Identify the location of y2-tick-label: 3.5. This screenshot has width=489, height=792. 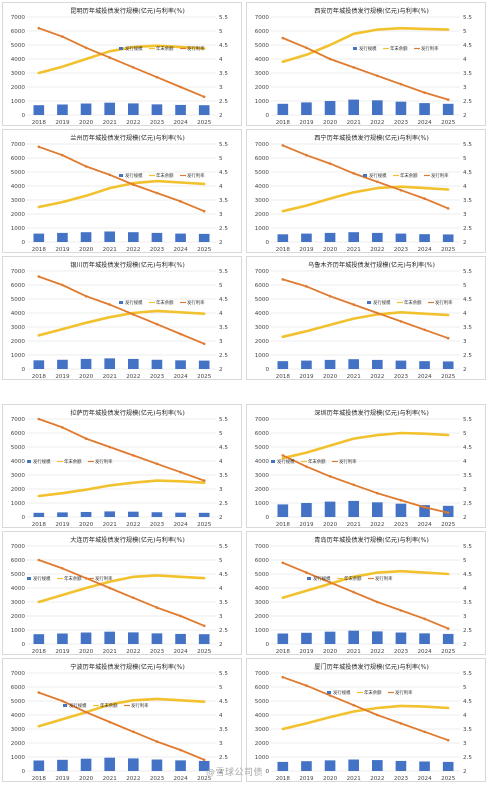
(223, 74).